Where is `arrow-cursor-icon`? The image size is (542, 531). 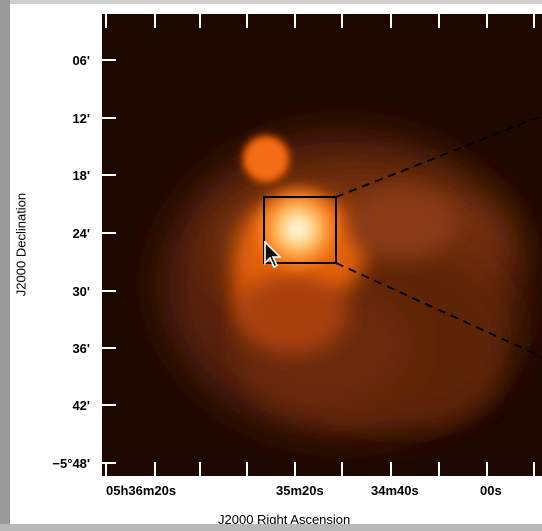 arrow-cursor-icon is located at coordinates (273, 255).